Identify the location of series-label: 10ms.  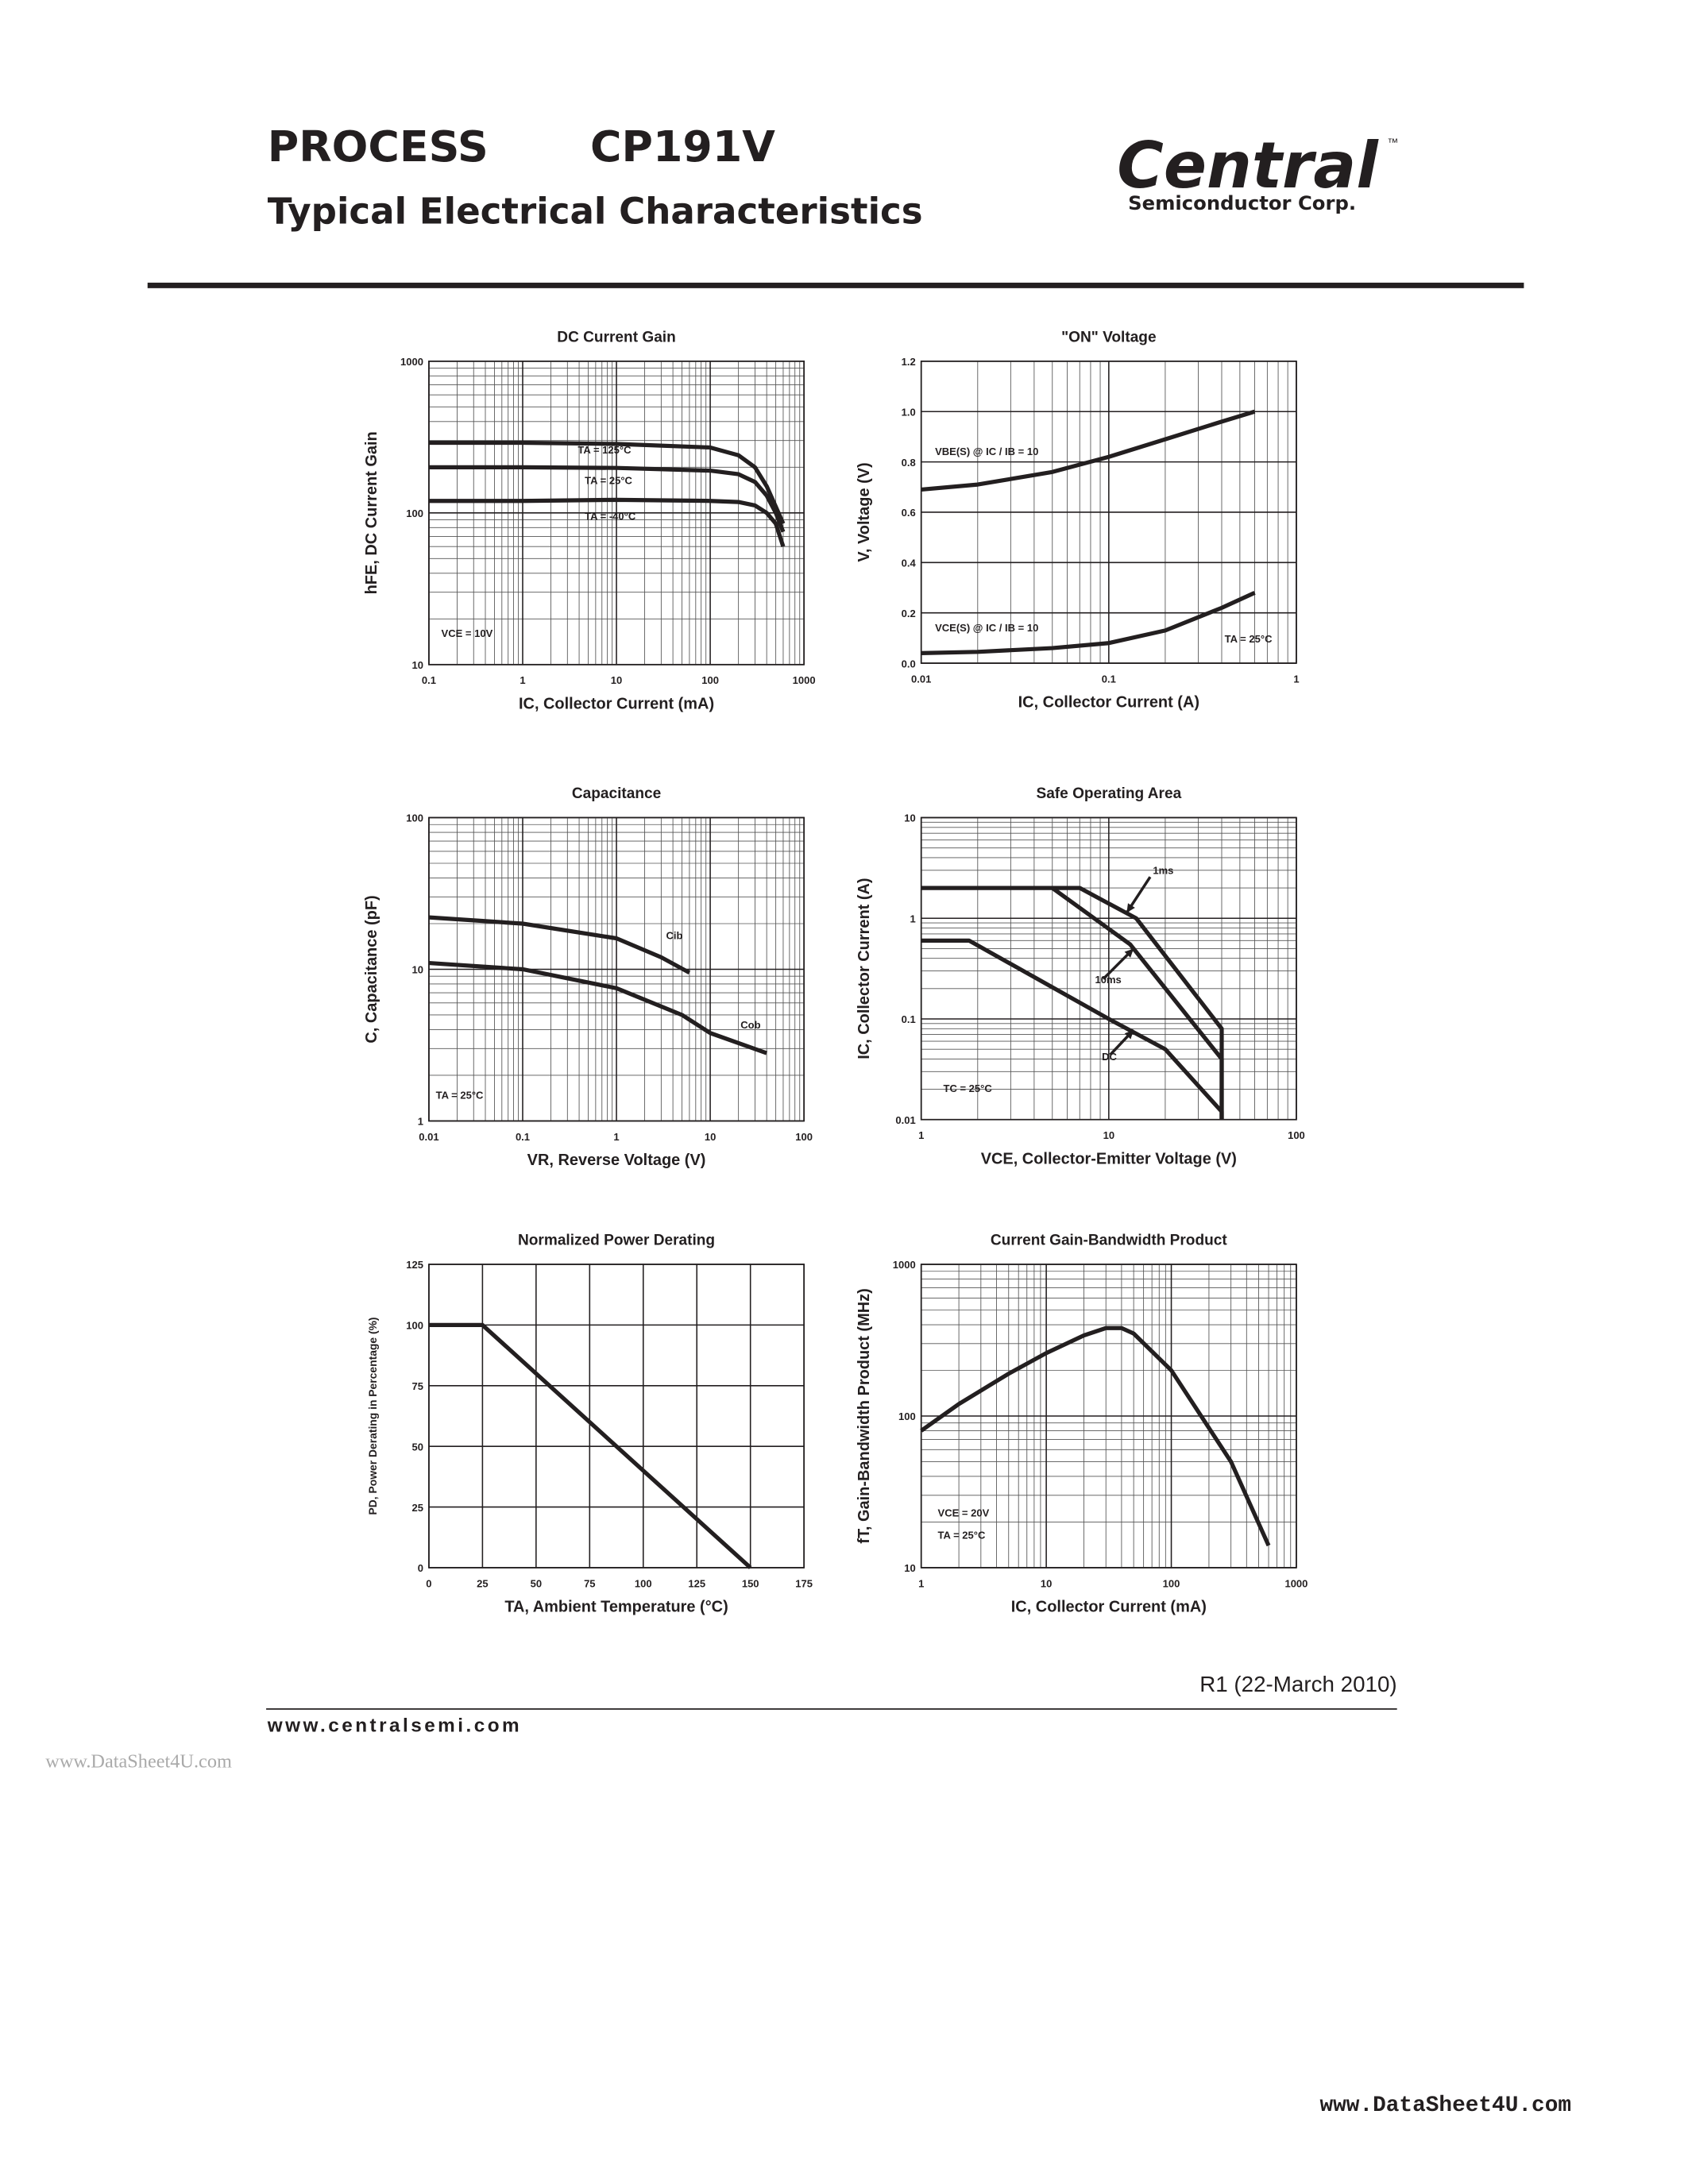
(1108, 980).